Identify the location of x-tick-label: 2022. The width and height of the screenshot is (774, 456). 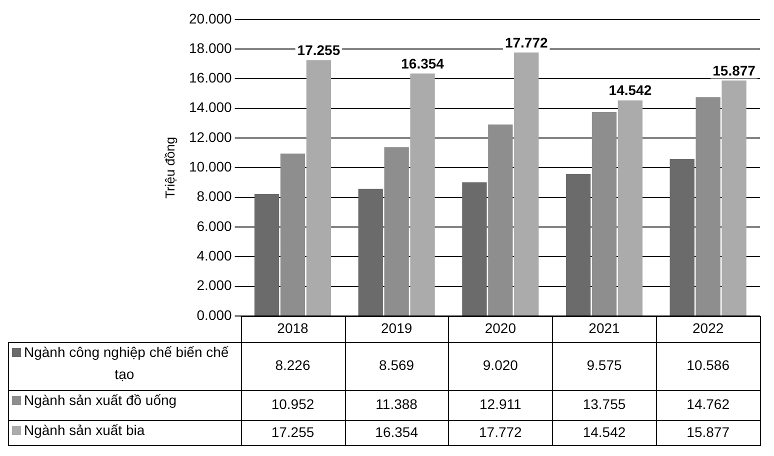
(708, 328).